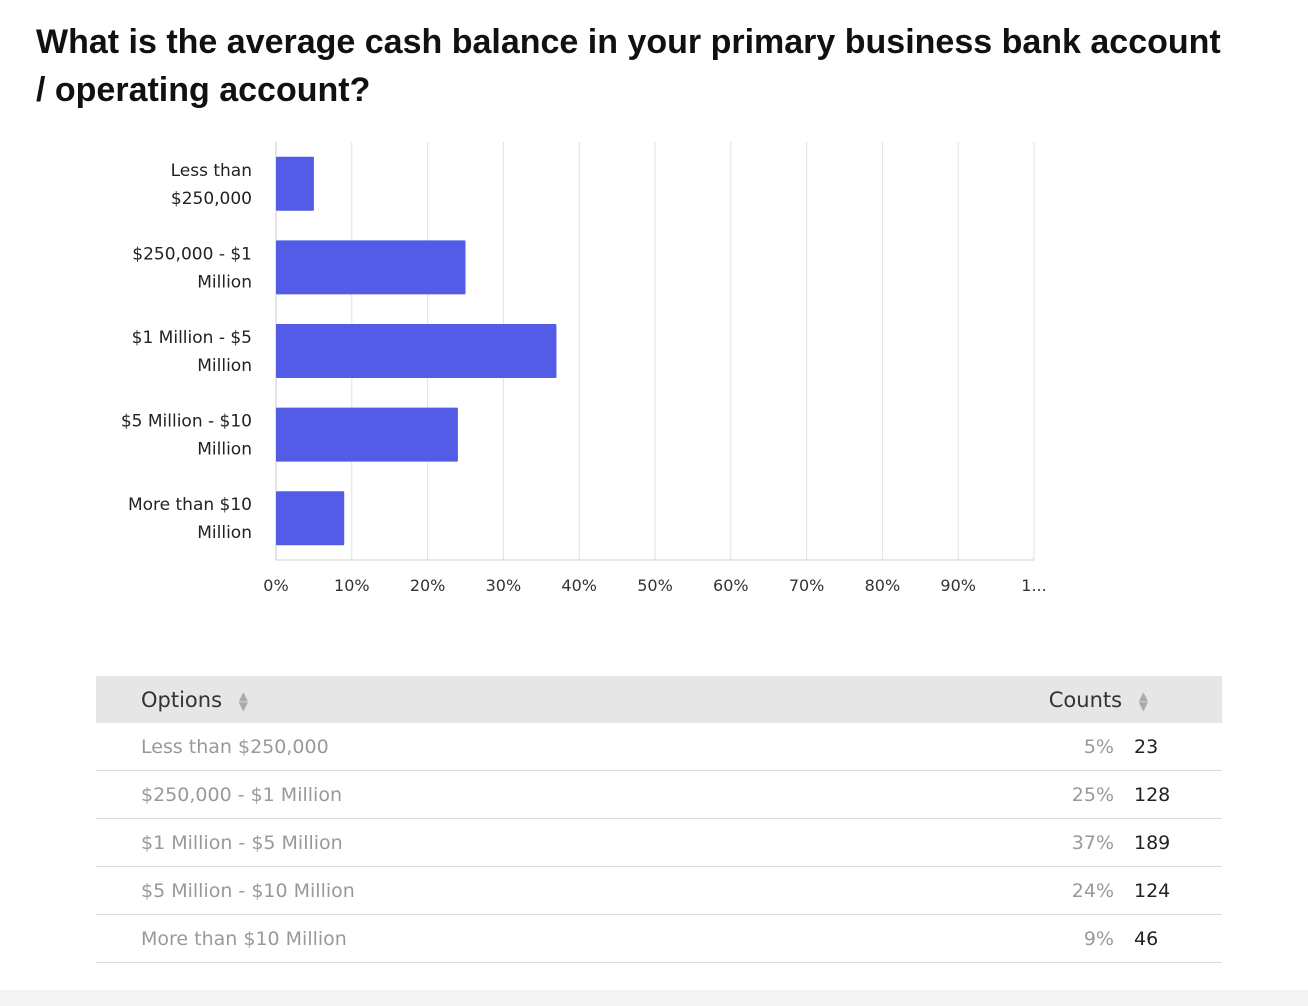 The height and width of the screenshot is (1006, 1308). What do you see at coordinates (1178, 890) in the screenshot?
I see `count-cell: 124` at bounding box center [1178, 890].